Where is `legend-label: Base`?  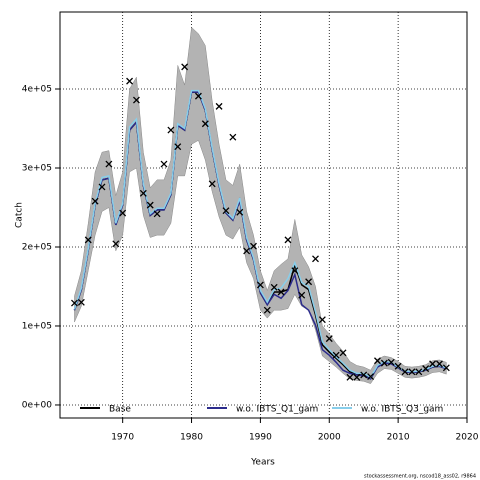
legend-label: Base is located at coordinates (120, 410).